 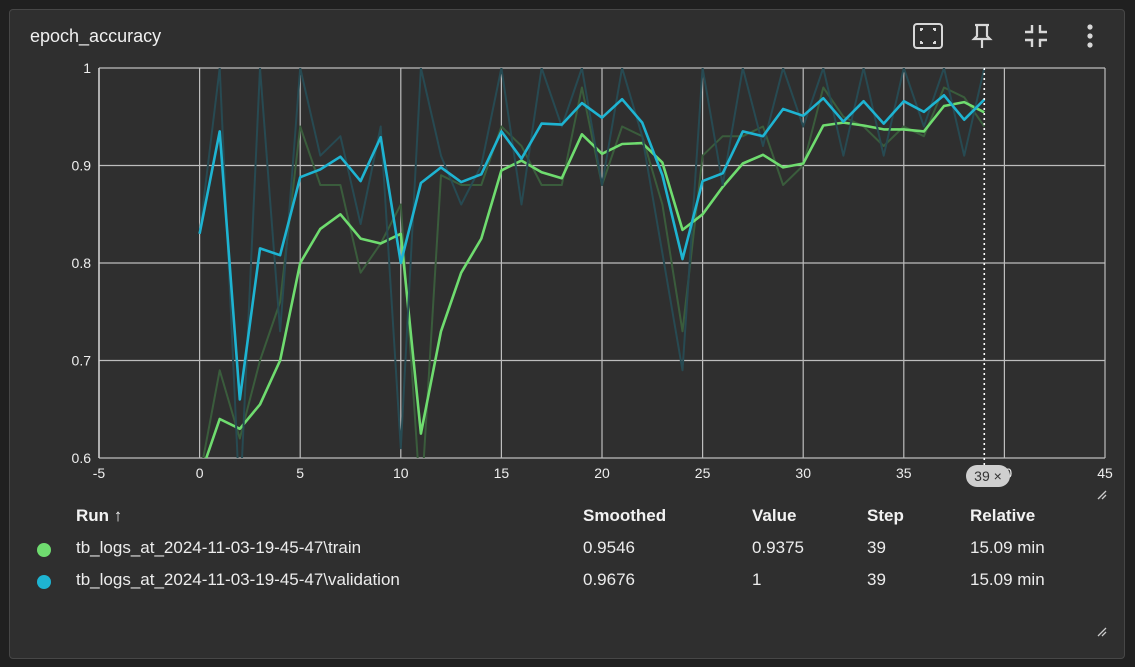 What do you see at coordinates (99, 515) in the screenshot?
I see `column-header-run: Run ↑` at bounding box center [99, 515].